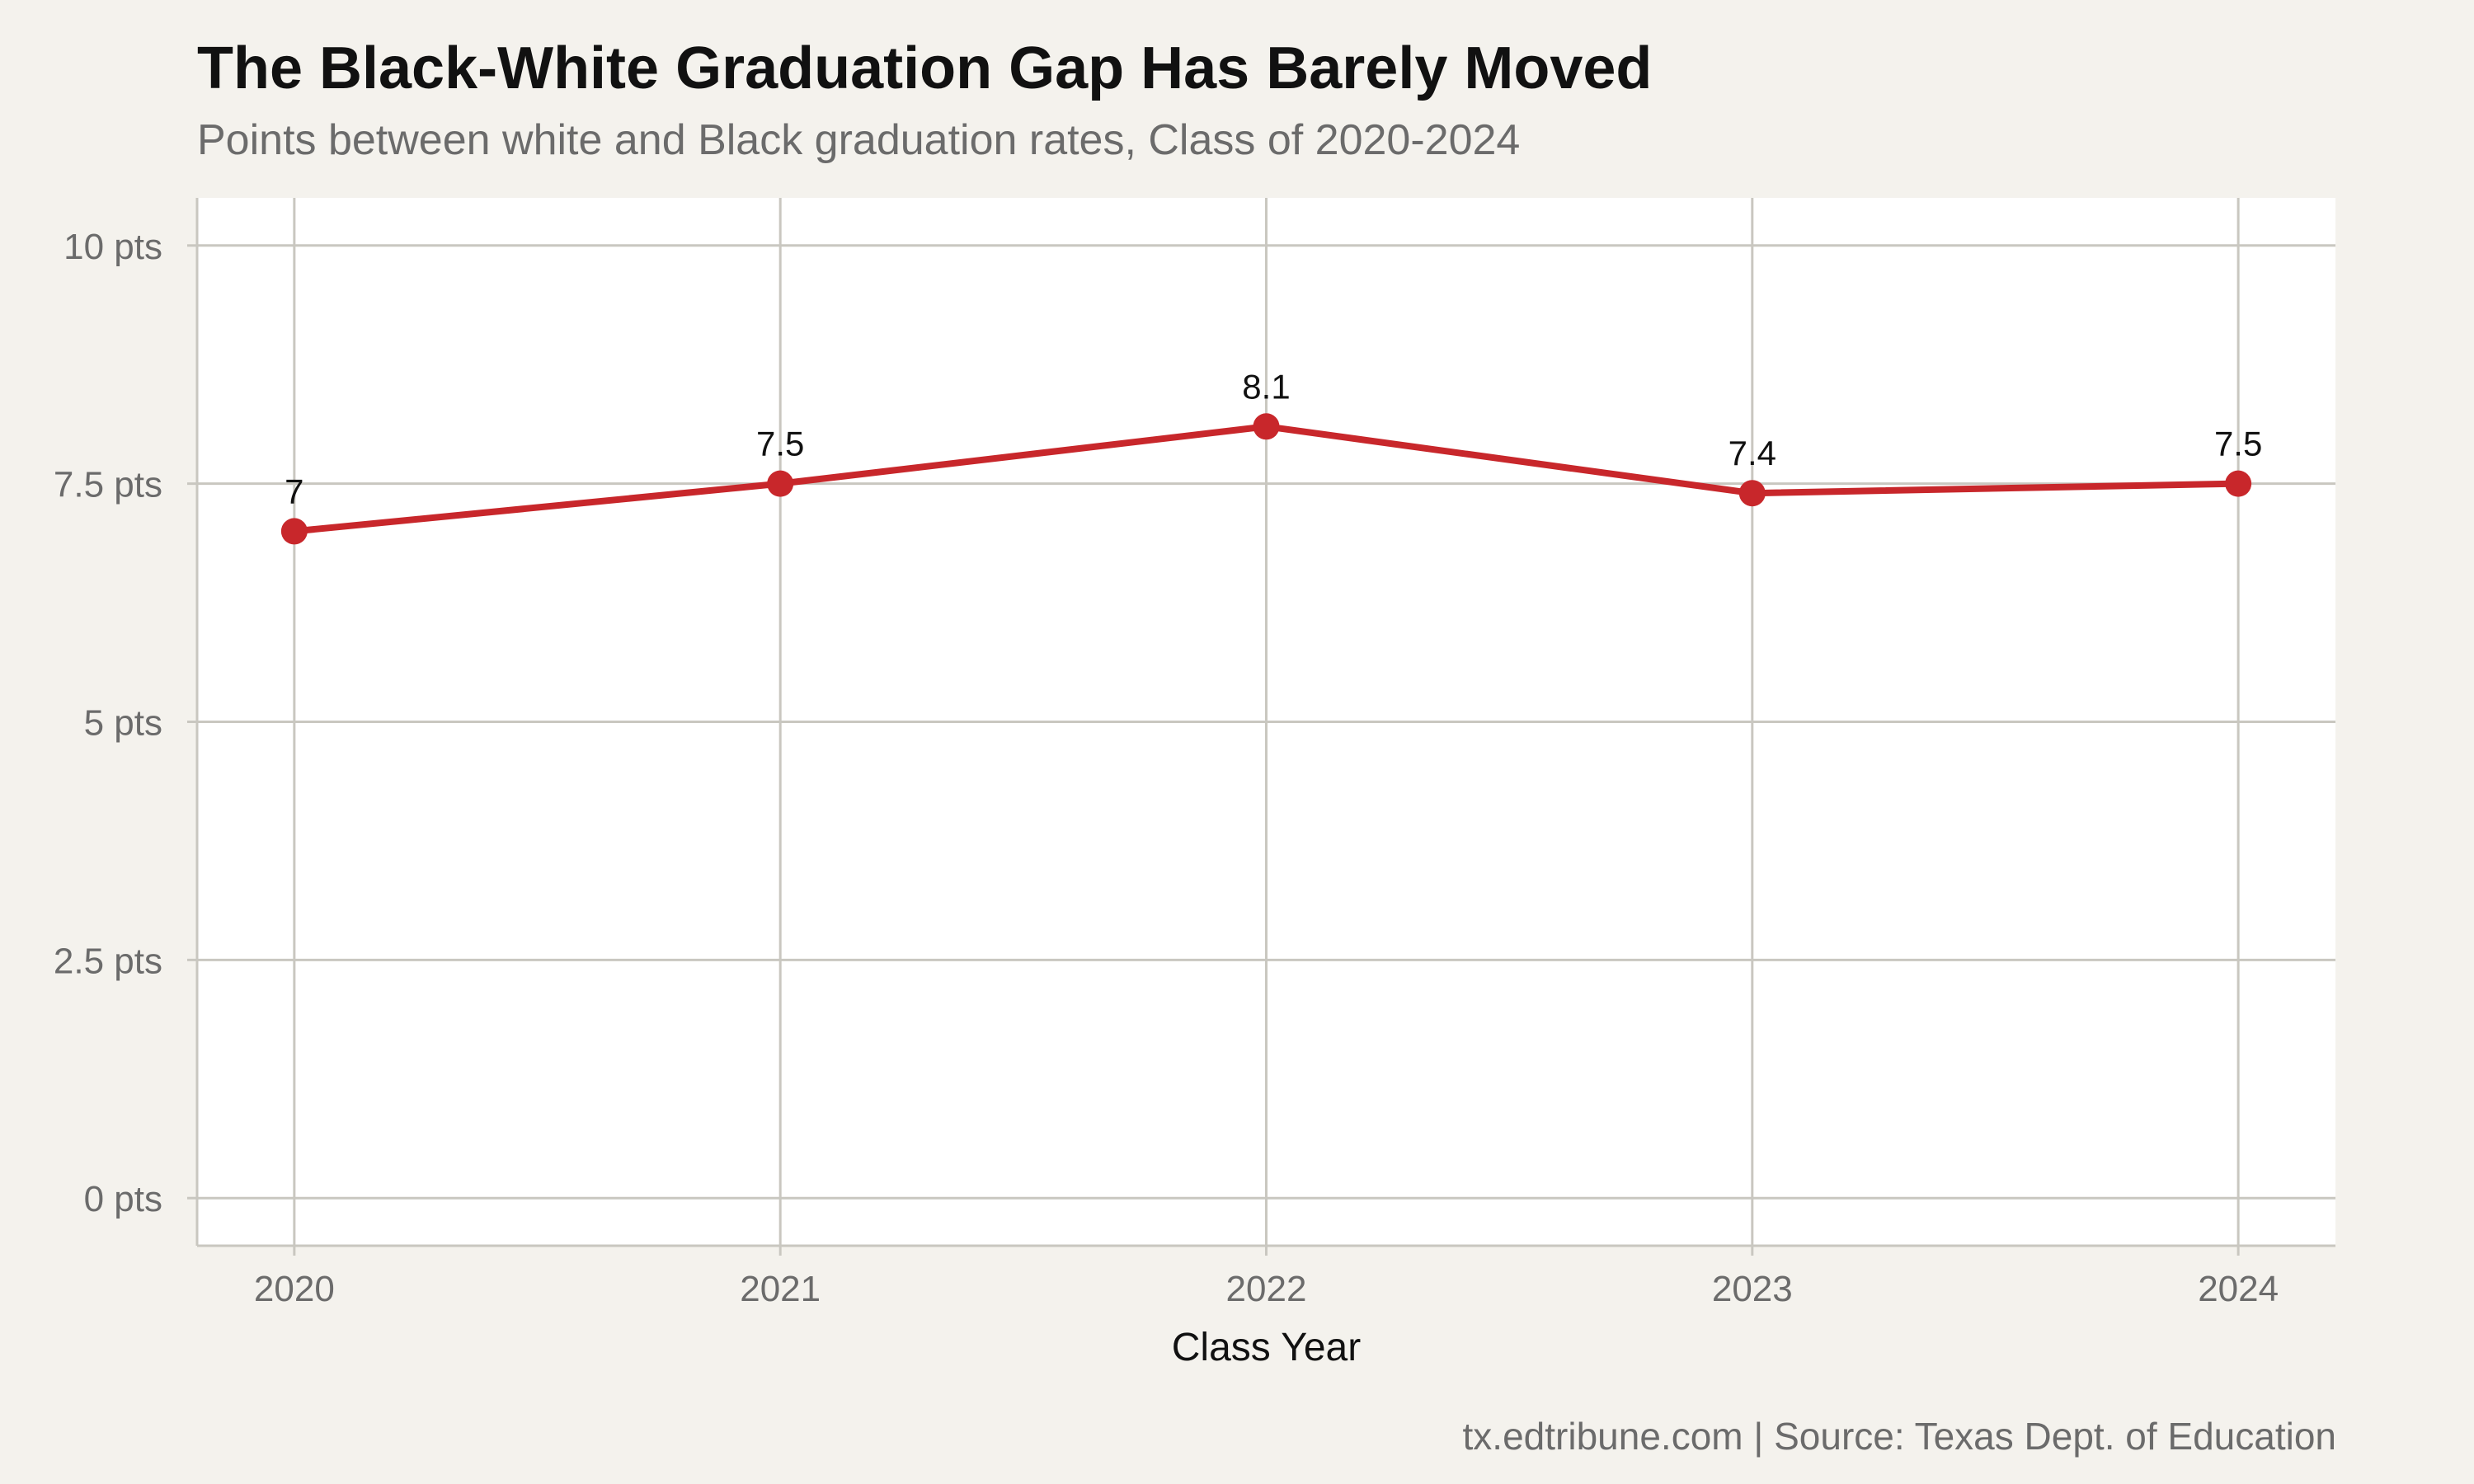 Image resolution: width=2474 pixels, height=1484 pixels. What do you see at coordinates (1266, 1347) in the screenshot?
I see `x-axis-title: Class Year` at bounding box center [1266, 1347].